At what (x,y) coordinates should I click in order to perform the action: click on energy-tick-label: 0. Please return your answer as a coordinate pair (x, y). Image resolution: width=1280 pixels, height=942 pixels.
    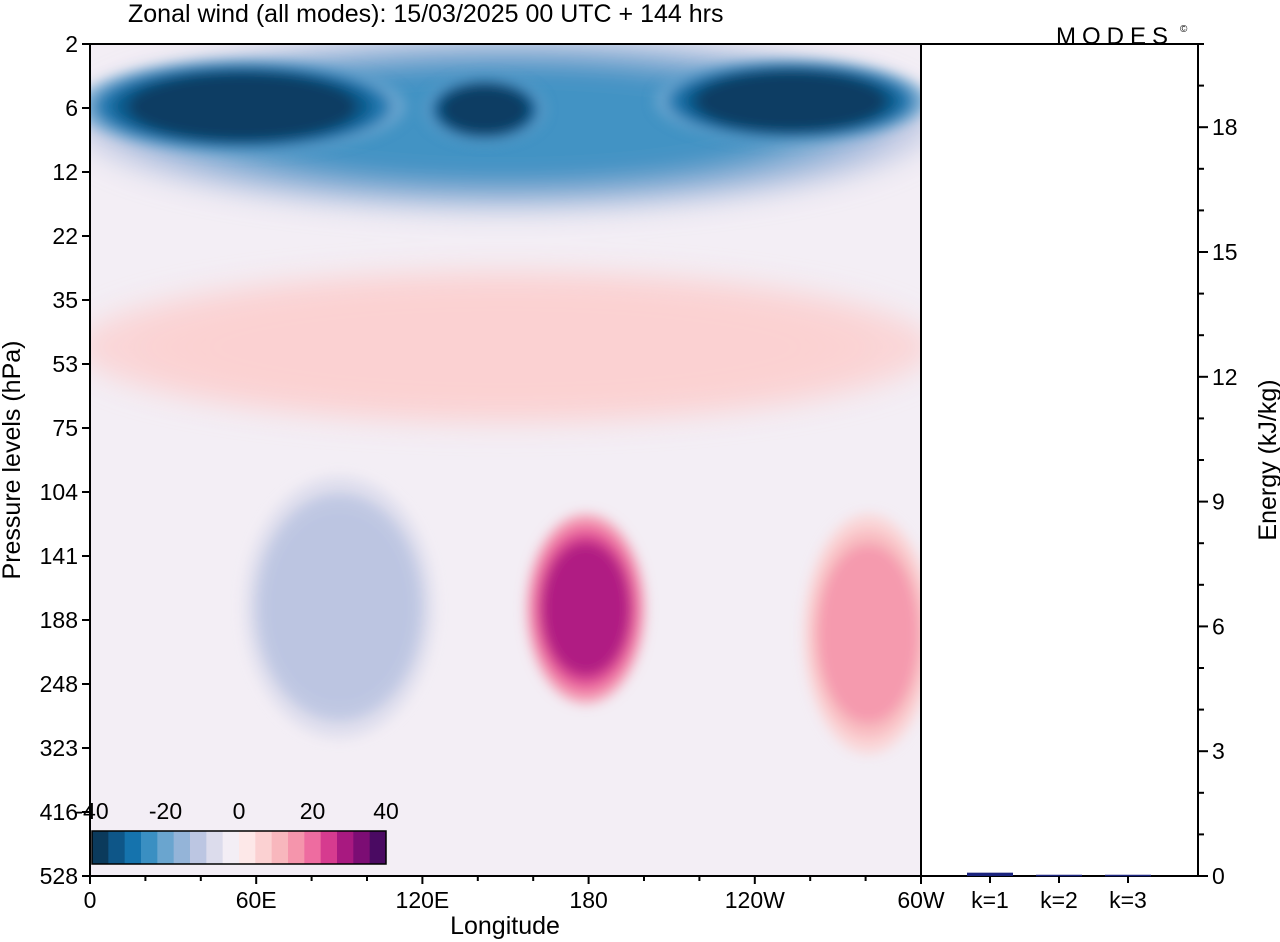
    Looking at the image, I should click on (1218, 876).